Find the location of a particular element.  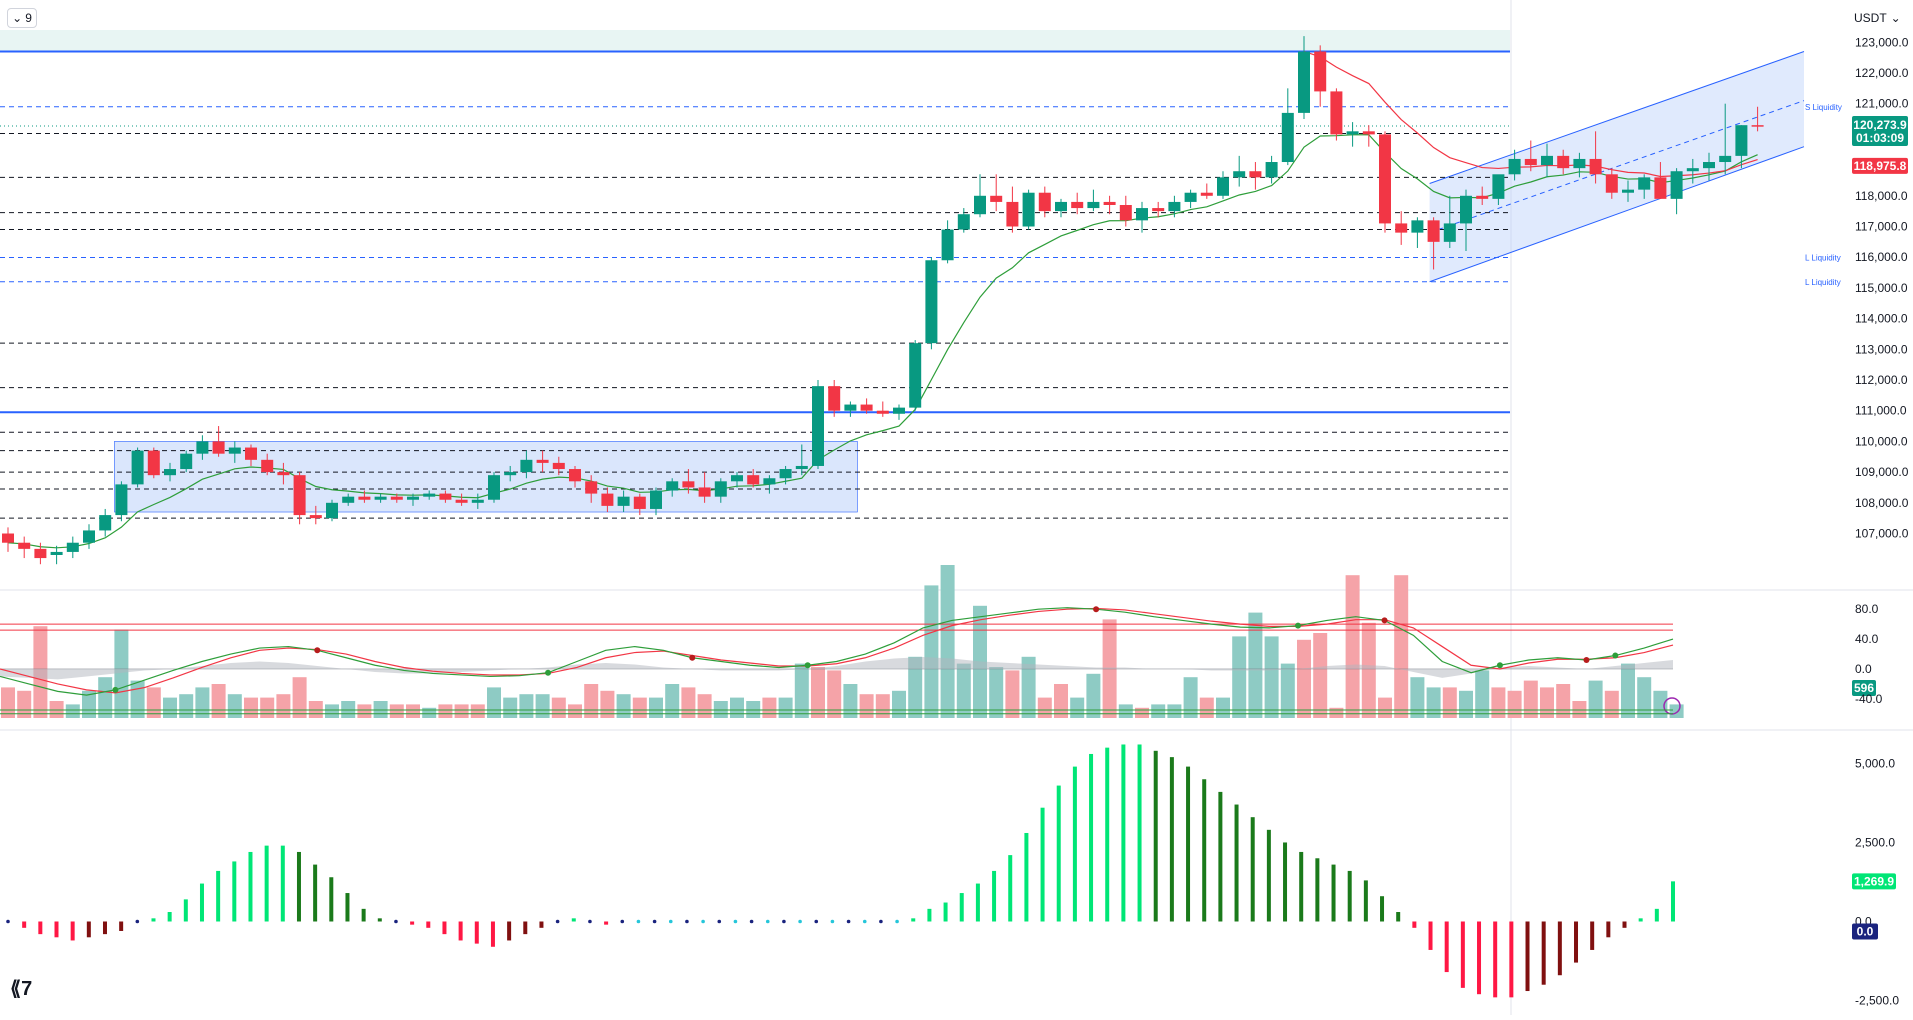

histogram-tick-label: -2,500.0 is located at coordinates (1877, 1001).